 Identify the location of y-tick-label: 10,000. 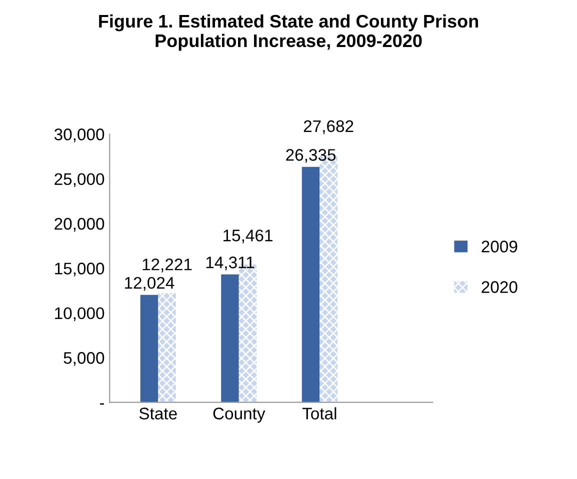
(79, 314).